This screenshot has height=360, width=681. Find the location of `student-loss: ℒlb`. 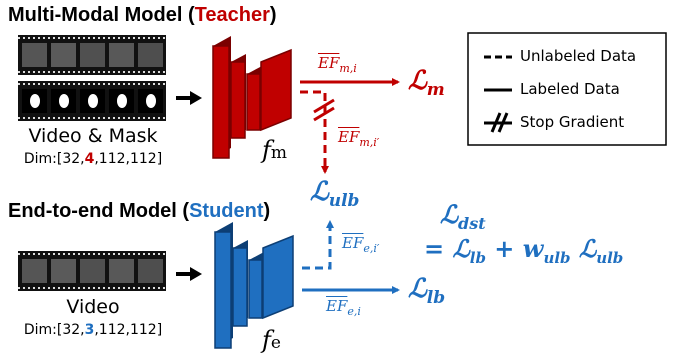

student-loss: ℒlb is located at coordinates (427, 291).